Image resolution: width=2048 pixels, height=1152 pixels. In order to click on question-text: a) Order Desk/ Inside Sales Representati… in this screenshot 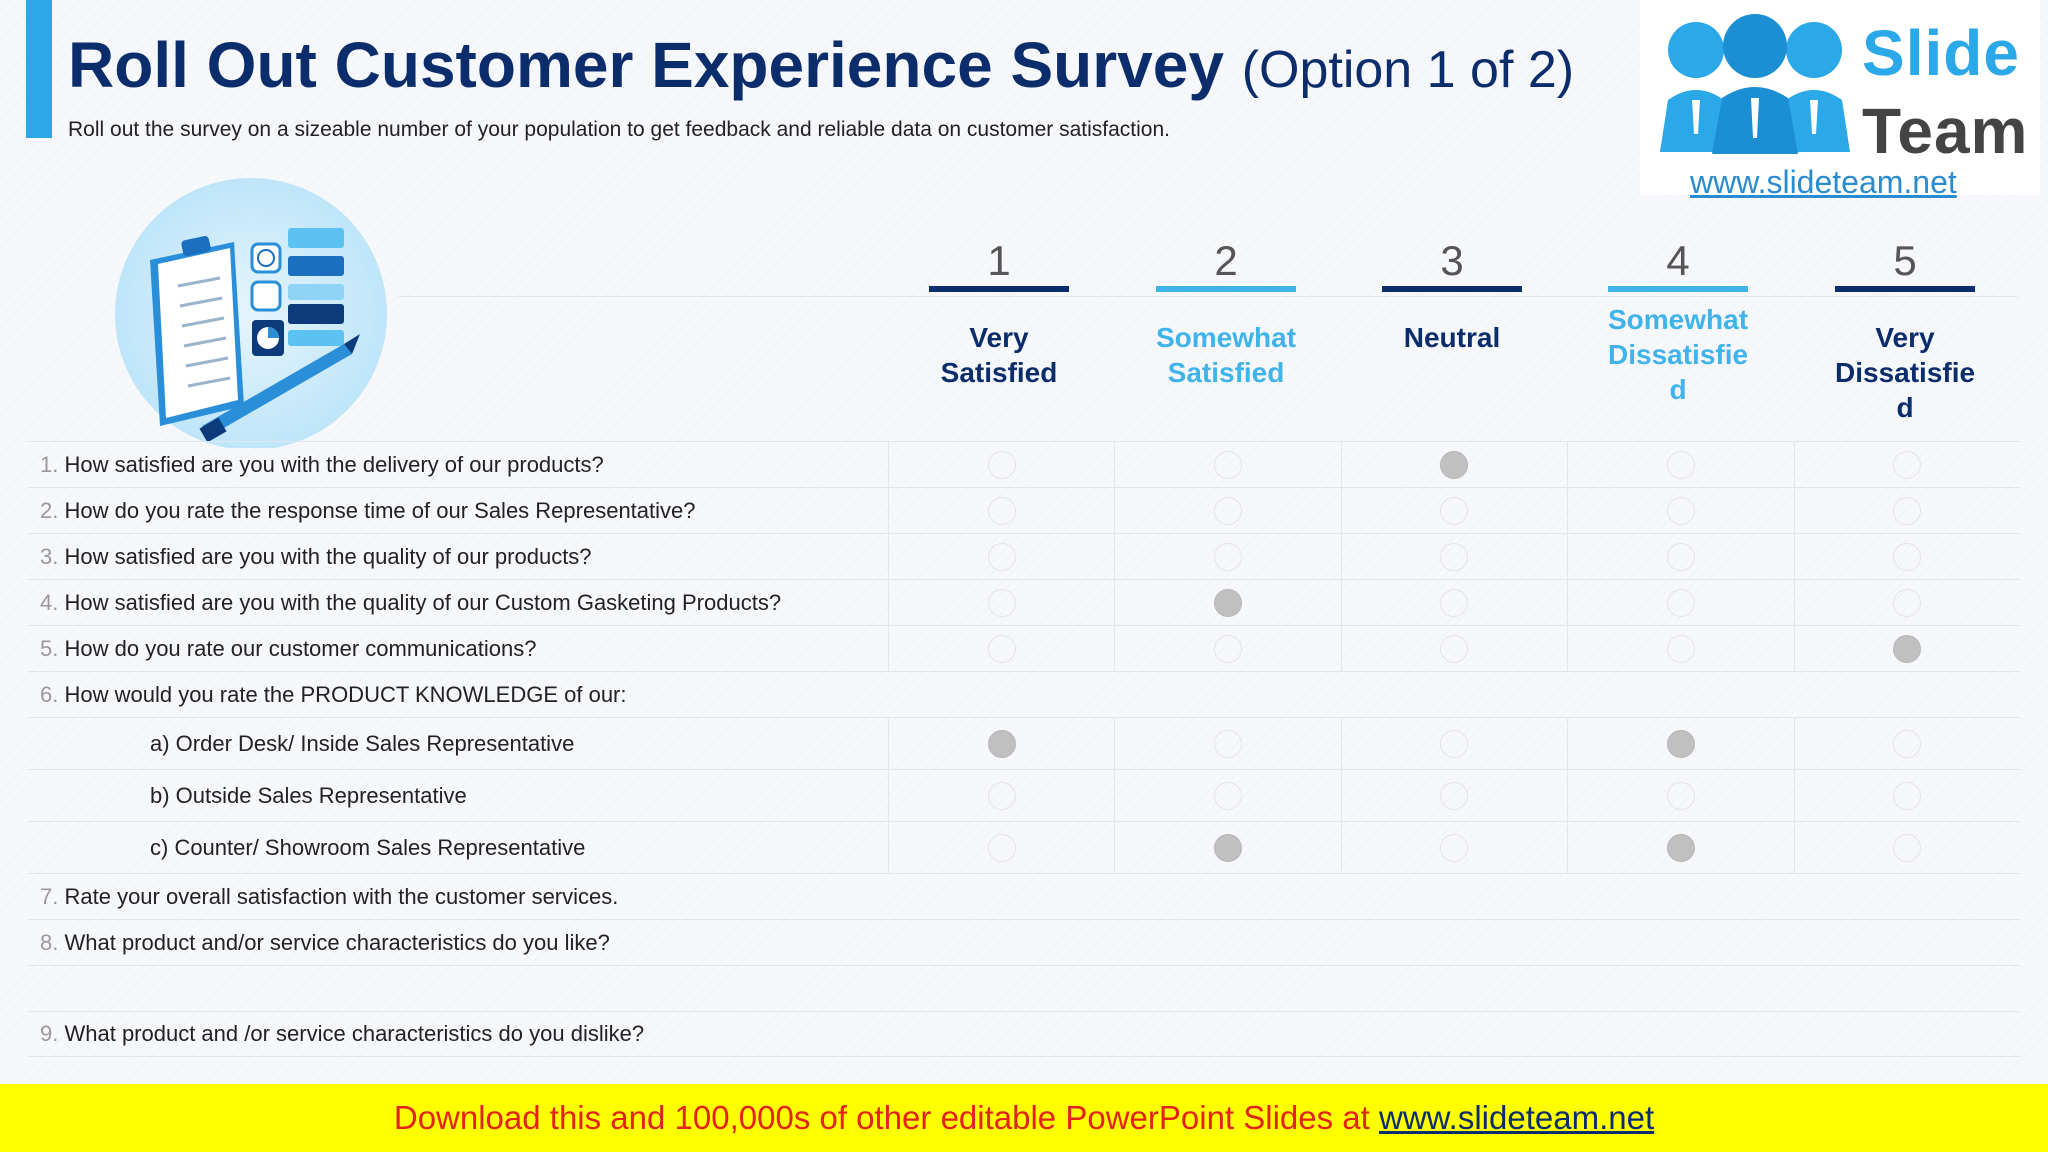, I will do `click(362, 743)`.